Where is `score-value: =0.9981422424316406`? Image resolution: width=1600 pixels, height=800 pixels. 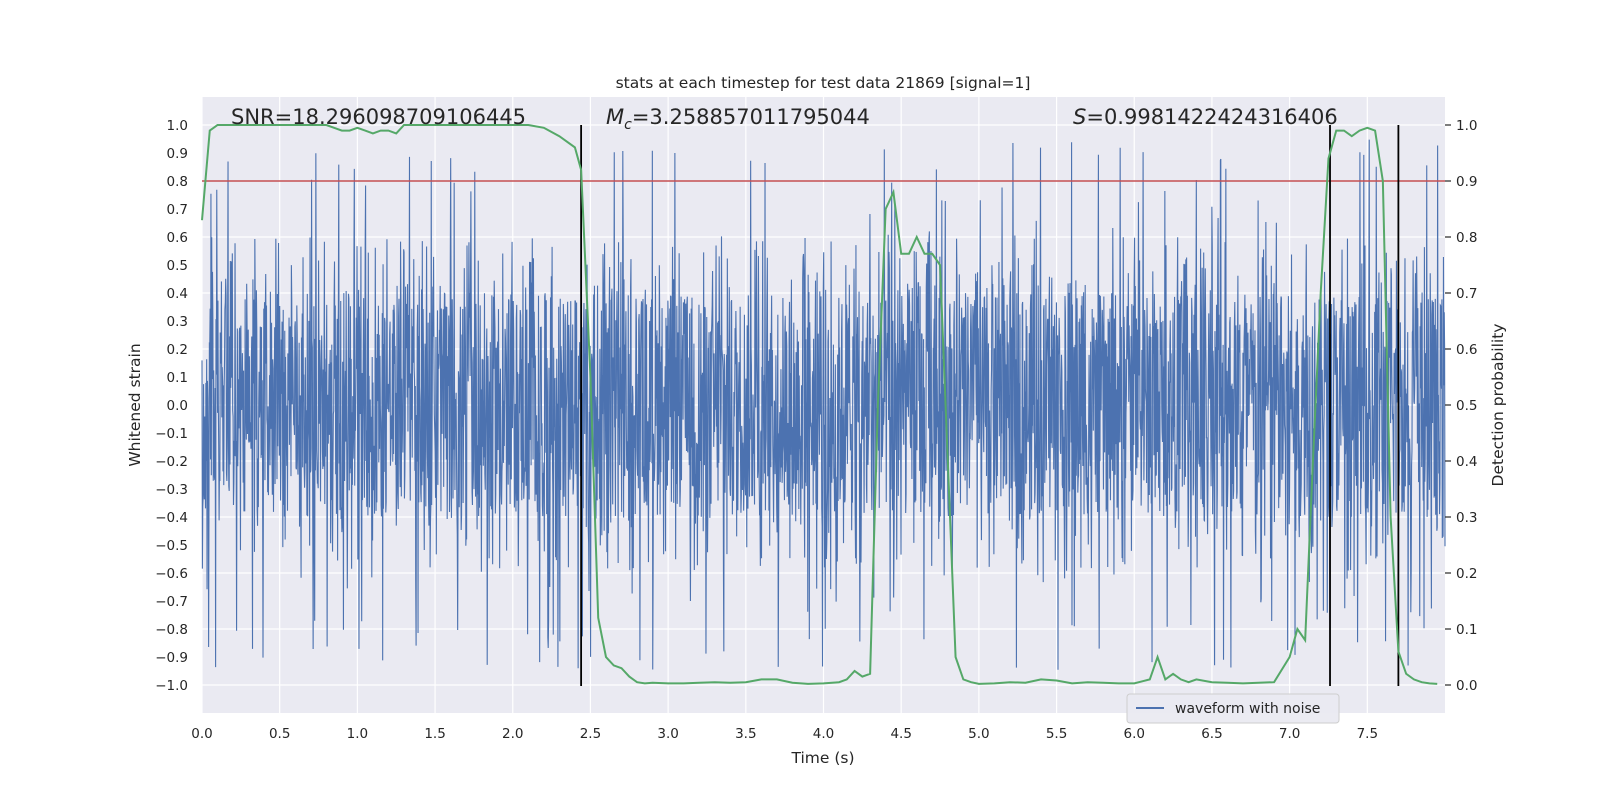
score-value: =0.9981422424316406 is located at coordinates (1211, 117).